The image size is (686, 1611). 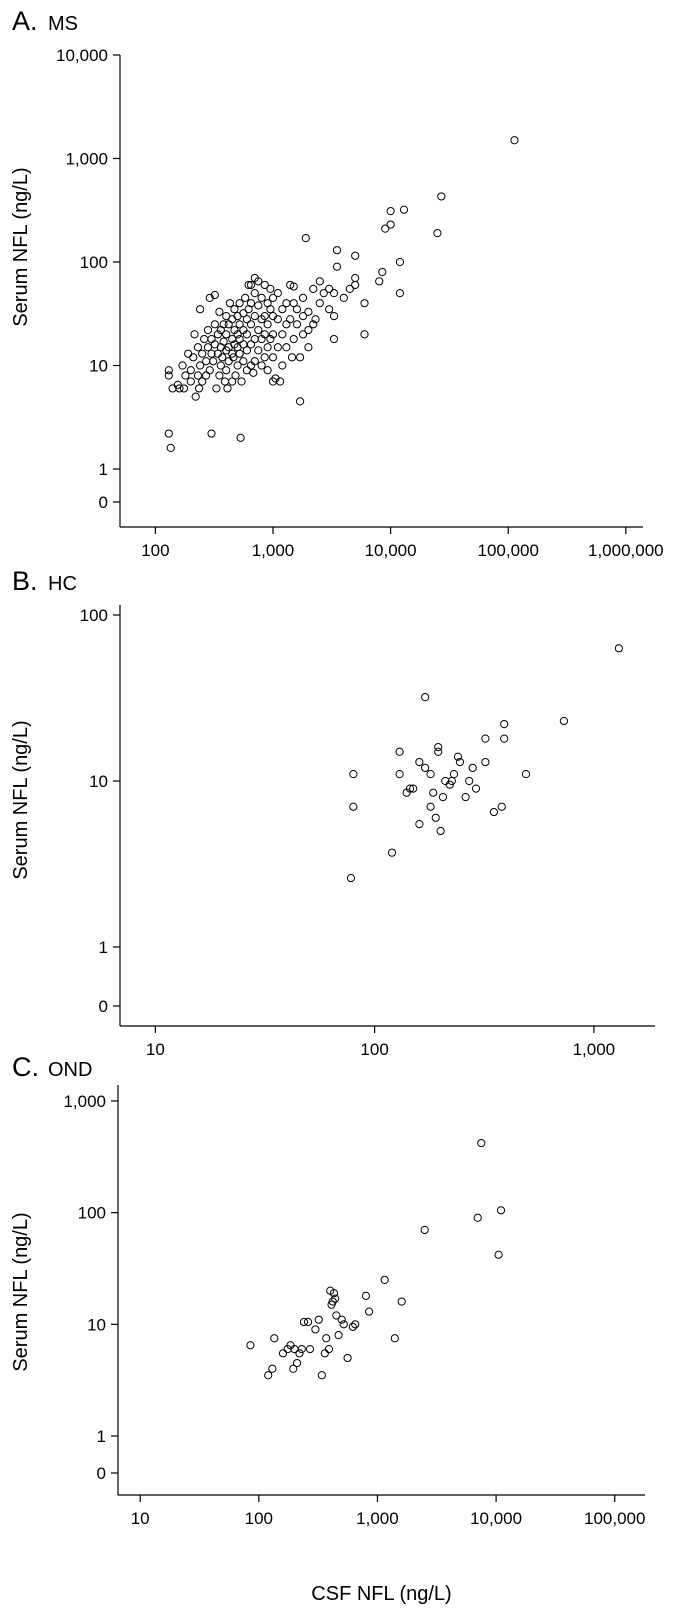 I want to click on x-tick-label: 10, so click(x=140, y=1518).